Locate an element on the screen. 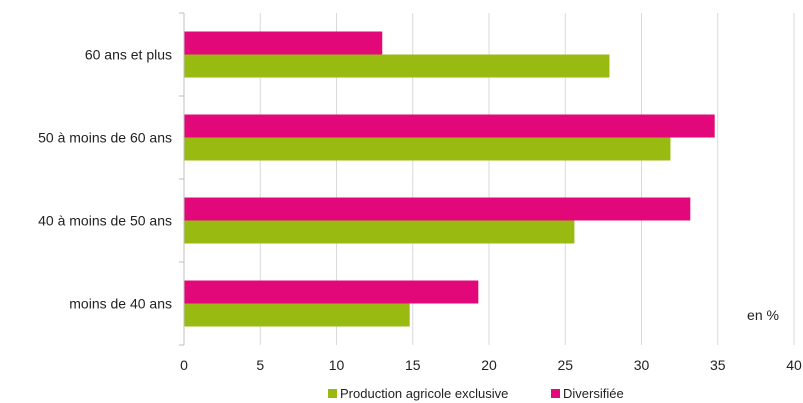 The image size is (803, 403). category-label: 60 ans et plus is located at coordinates (128, 55).